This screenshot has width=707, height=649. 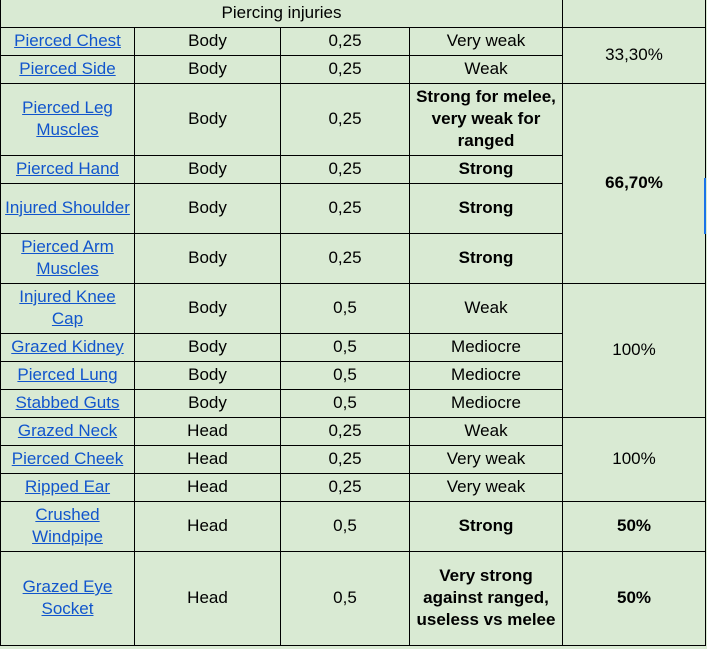 I want to click on injury-link: Ripped Ear, so click(x=67, y=486).